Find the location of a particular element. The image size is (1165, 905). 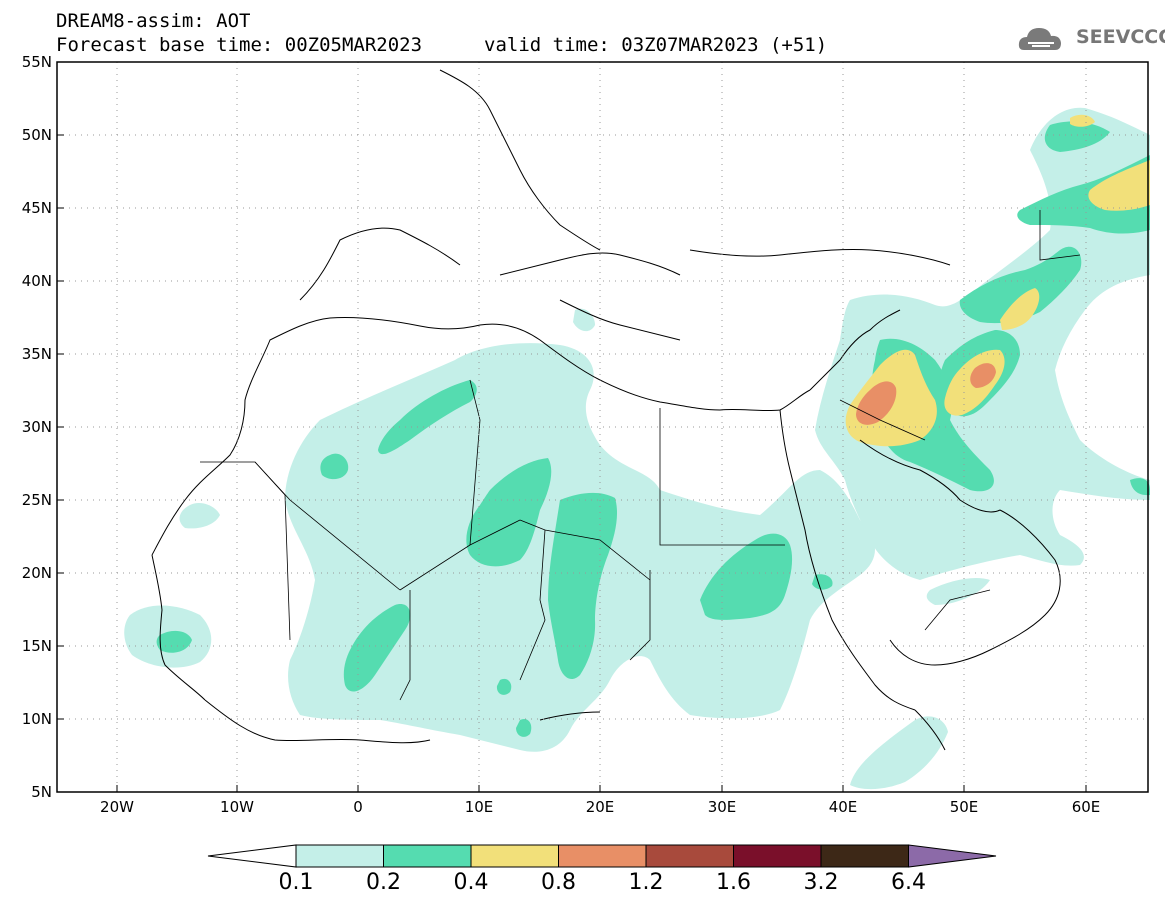

colorbar is located at coordinates (602, 856).